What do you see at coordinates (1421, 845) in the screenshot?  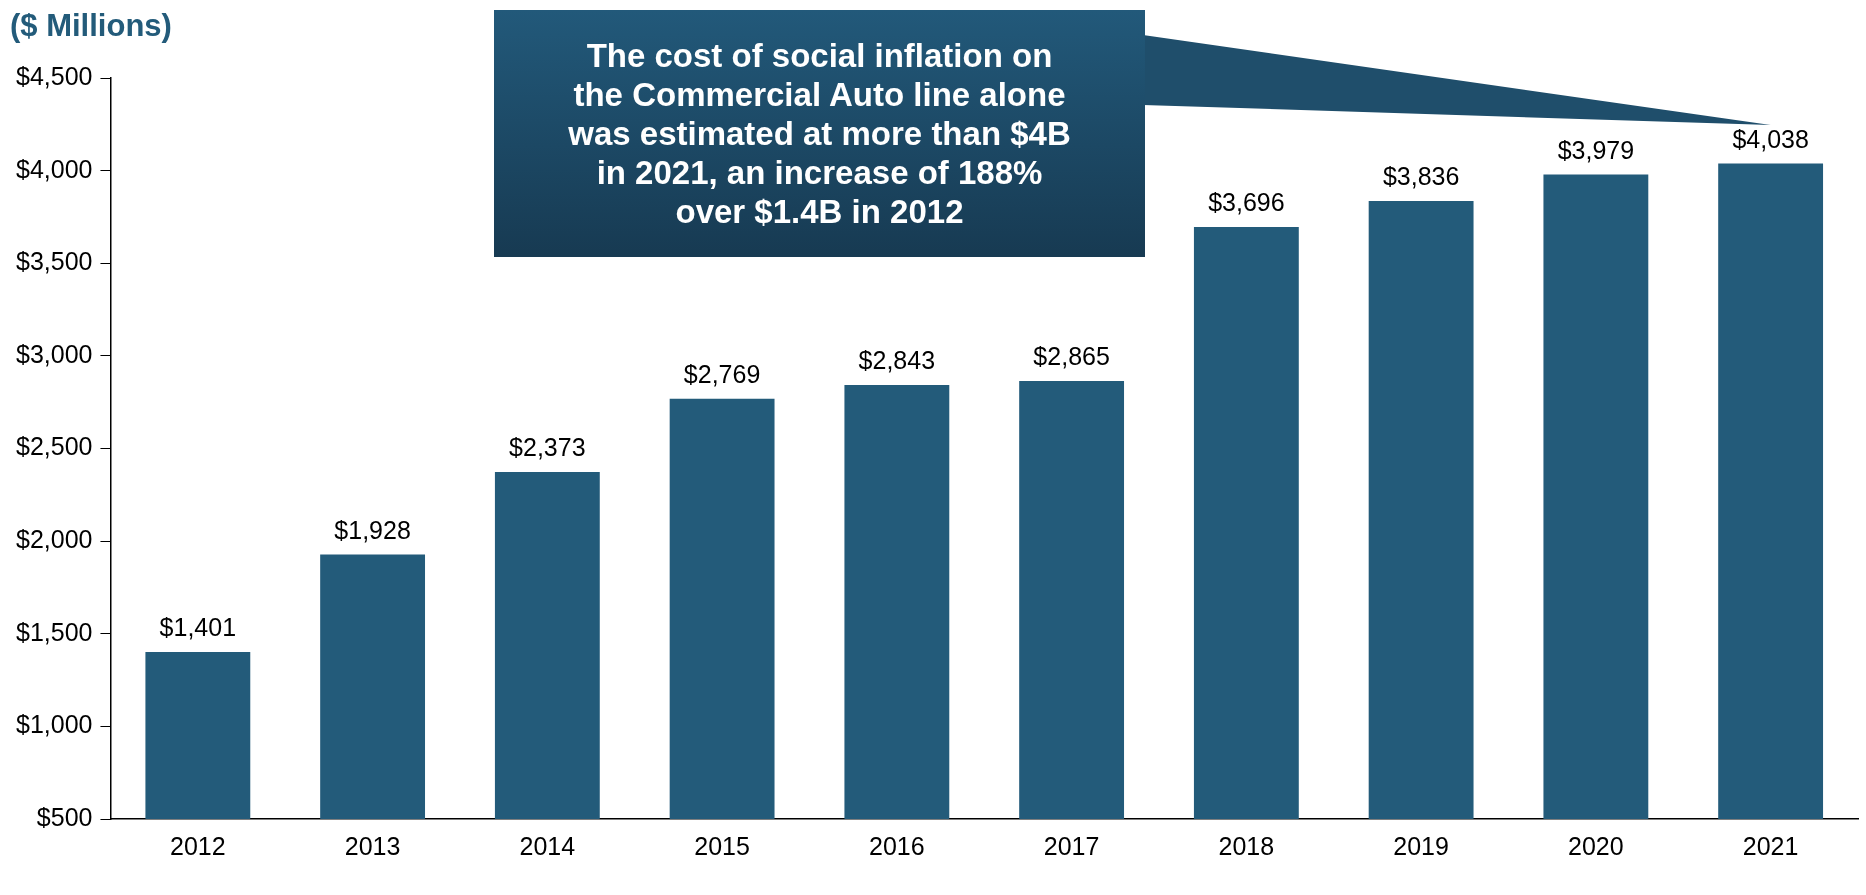 I see `x-tick-label: 2019` at bounding box center [1421, 845].